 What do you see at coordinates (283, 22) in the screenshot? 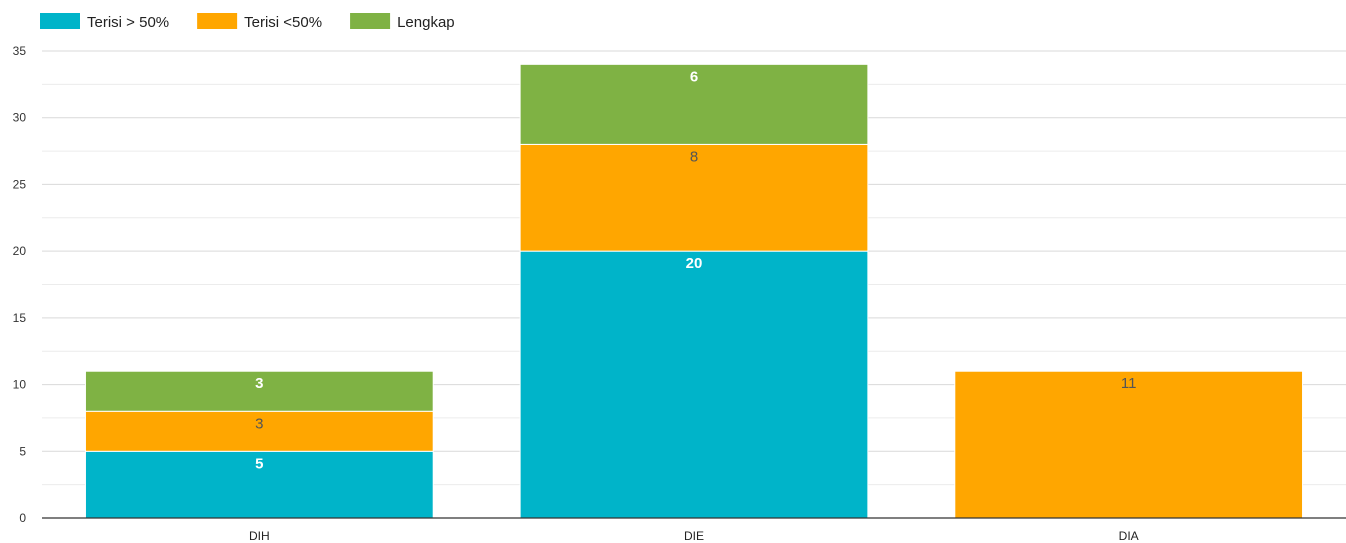
I see `legend-label-1: Terisi <50%` at bounding box center [283, 22].